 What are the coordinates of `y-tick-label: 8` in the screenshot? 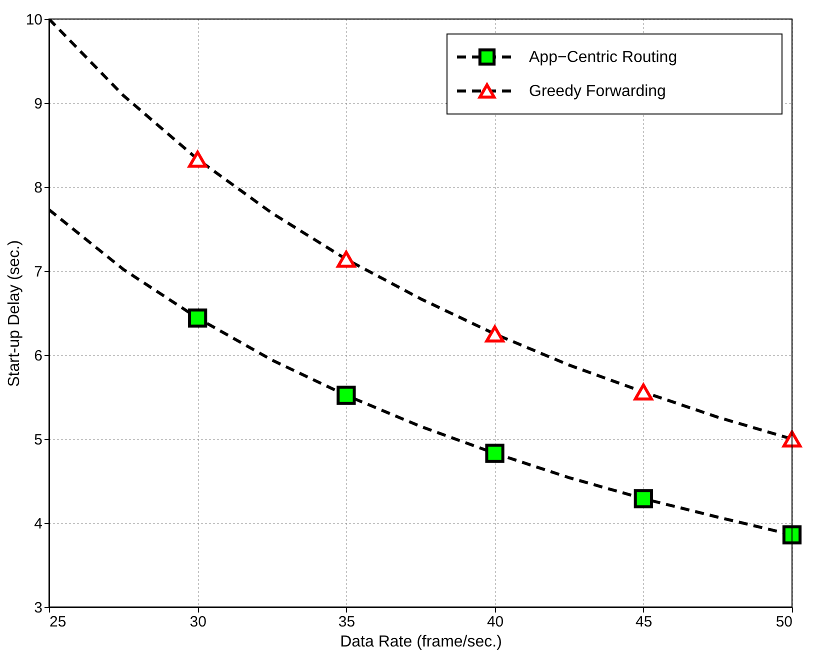 It's located at (38, 188).